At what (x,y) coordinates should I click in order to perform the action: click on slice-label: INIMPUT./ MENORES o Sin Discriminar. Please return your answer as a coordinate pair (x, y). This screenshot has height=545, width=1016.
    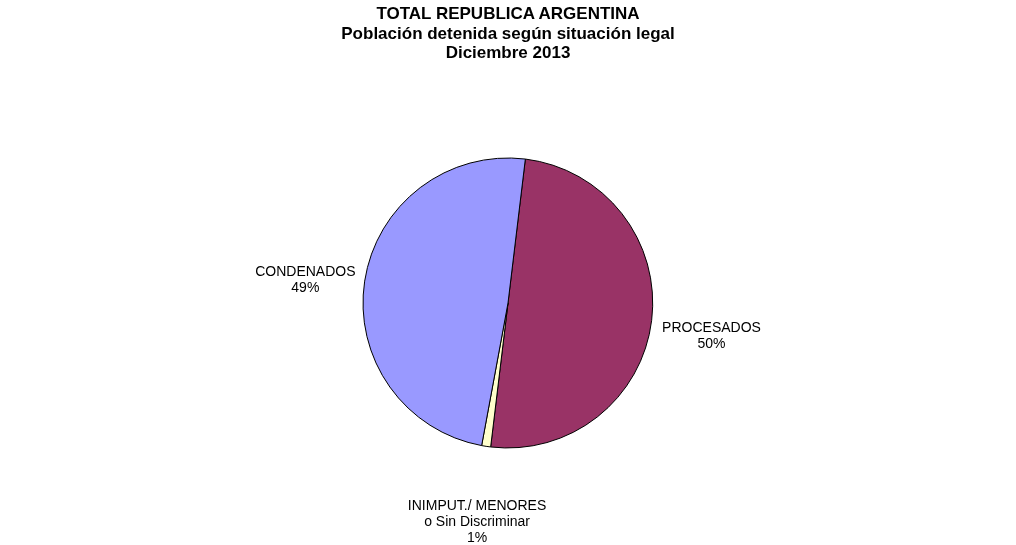
    Looking at the image, I should click on (477, 512).